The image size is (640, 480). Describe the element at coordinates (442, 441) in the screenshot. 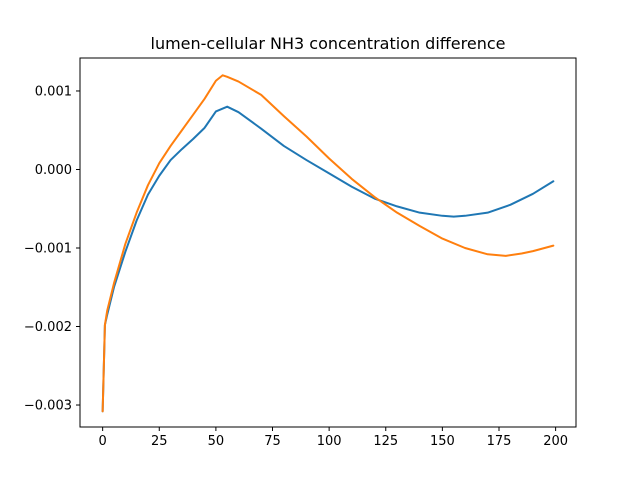

I see `x-tick-label: 150` at that location.